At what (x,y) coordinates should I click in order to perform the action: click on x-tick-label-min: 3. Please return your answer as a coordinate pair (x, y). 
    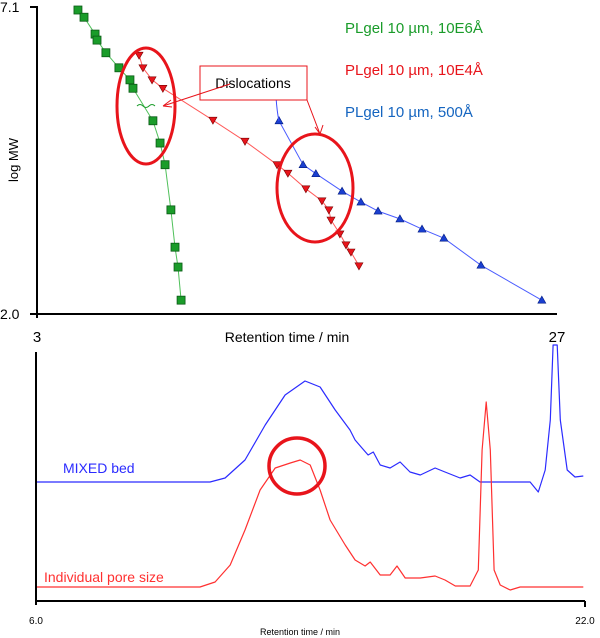
    Looking at the image, I should click on (37, 337).